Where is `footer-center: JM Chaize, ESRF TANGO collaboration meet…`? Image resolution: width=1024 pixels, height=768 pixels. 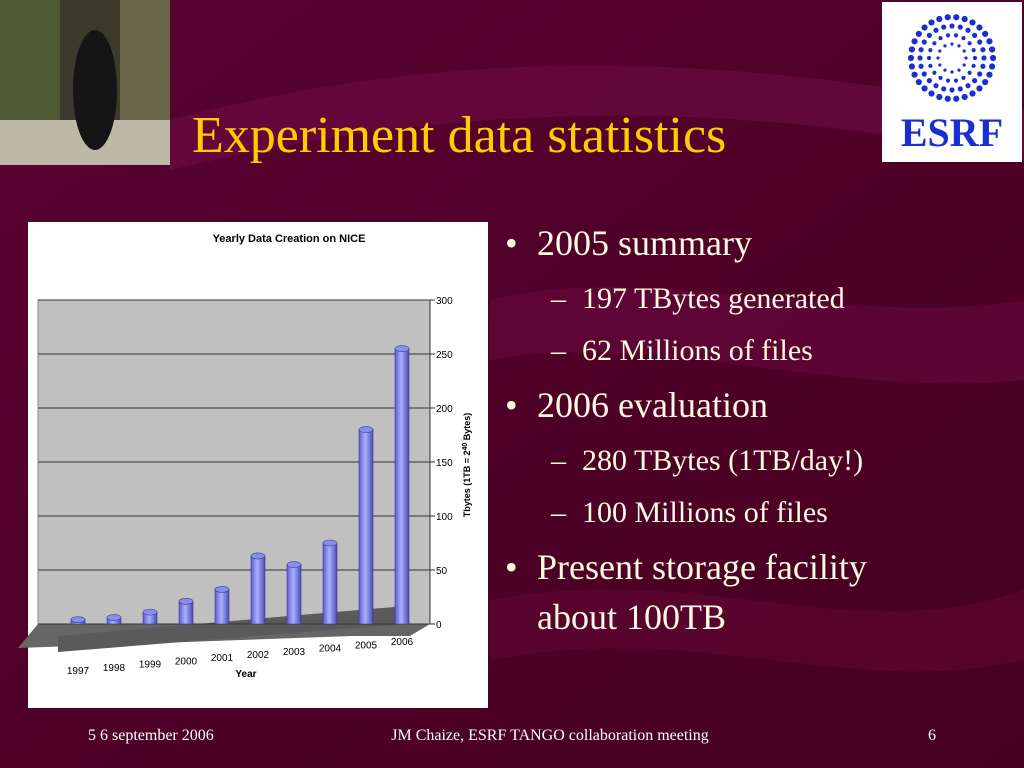
footer-center: JM Chaize, ESRF TANGO collaboration meet… is located at coordinates (550, 735).